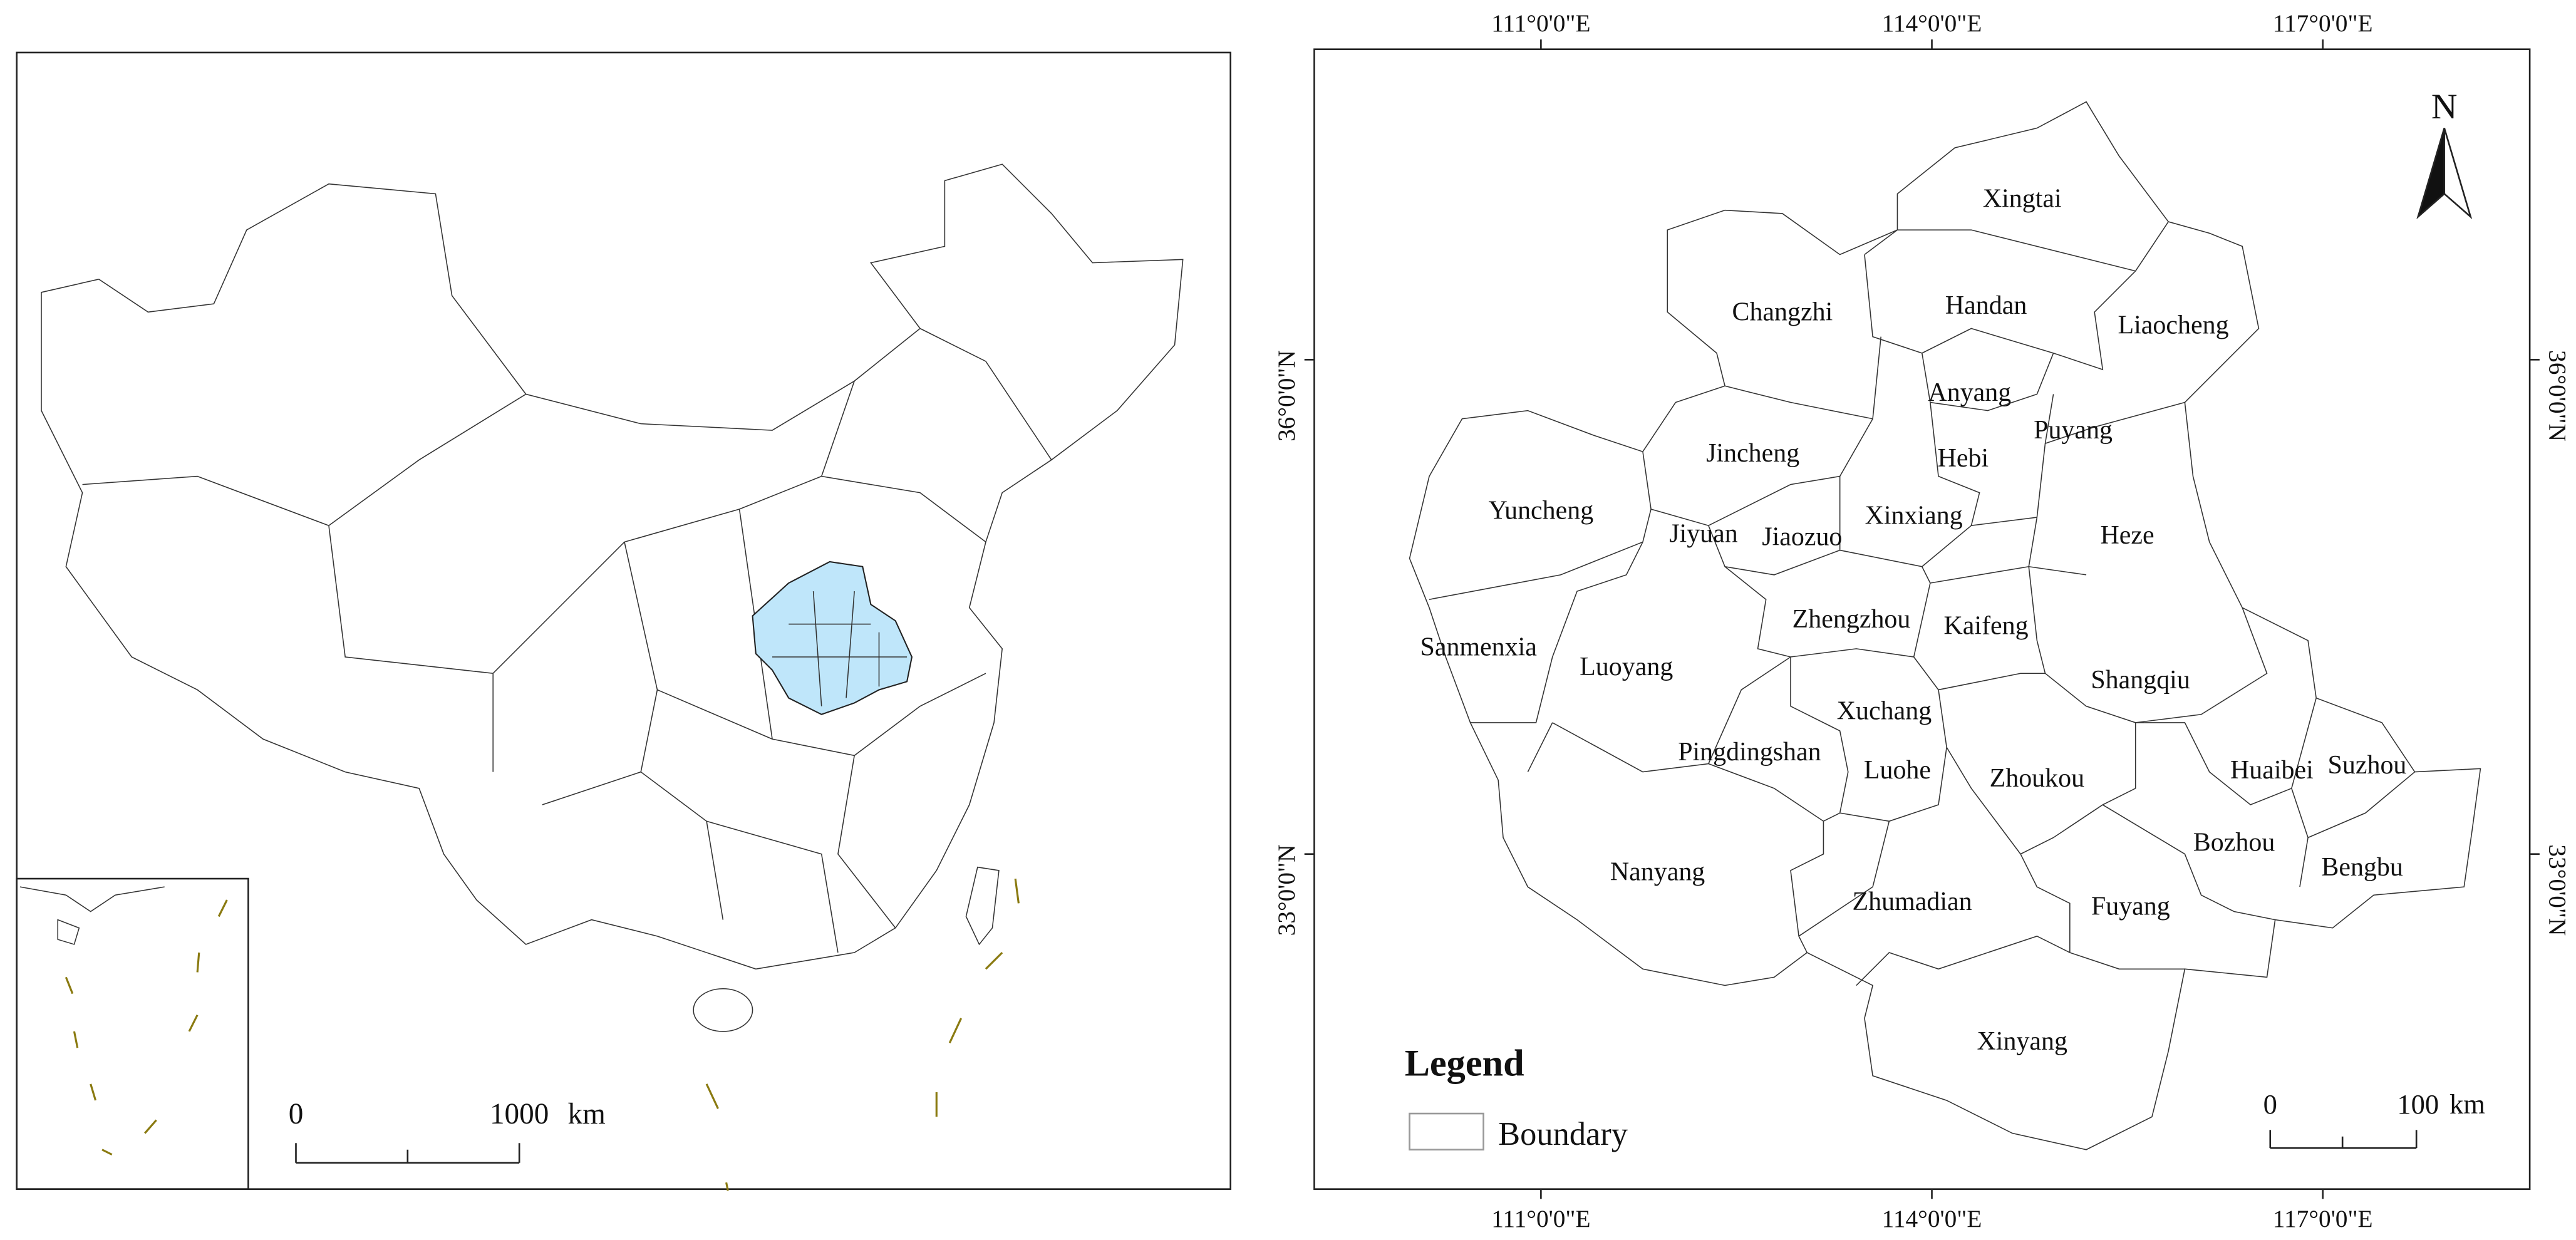 The width and height of the screenshot is (2576, 1240). What do you see at coordinates (2234, 842) in the screenshot?
I see `region-label: Bozhou` at bounding box center [2234, 842].